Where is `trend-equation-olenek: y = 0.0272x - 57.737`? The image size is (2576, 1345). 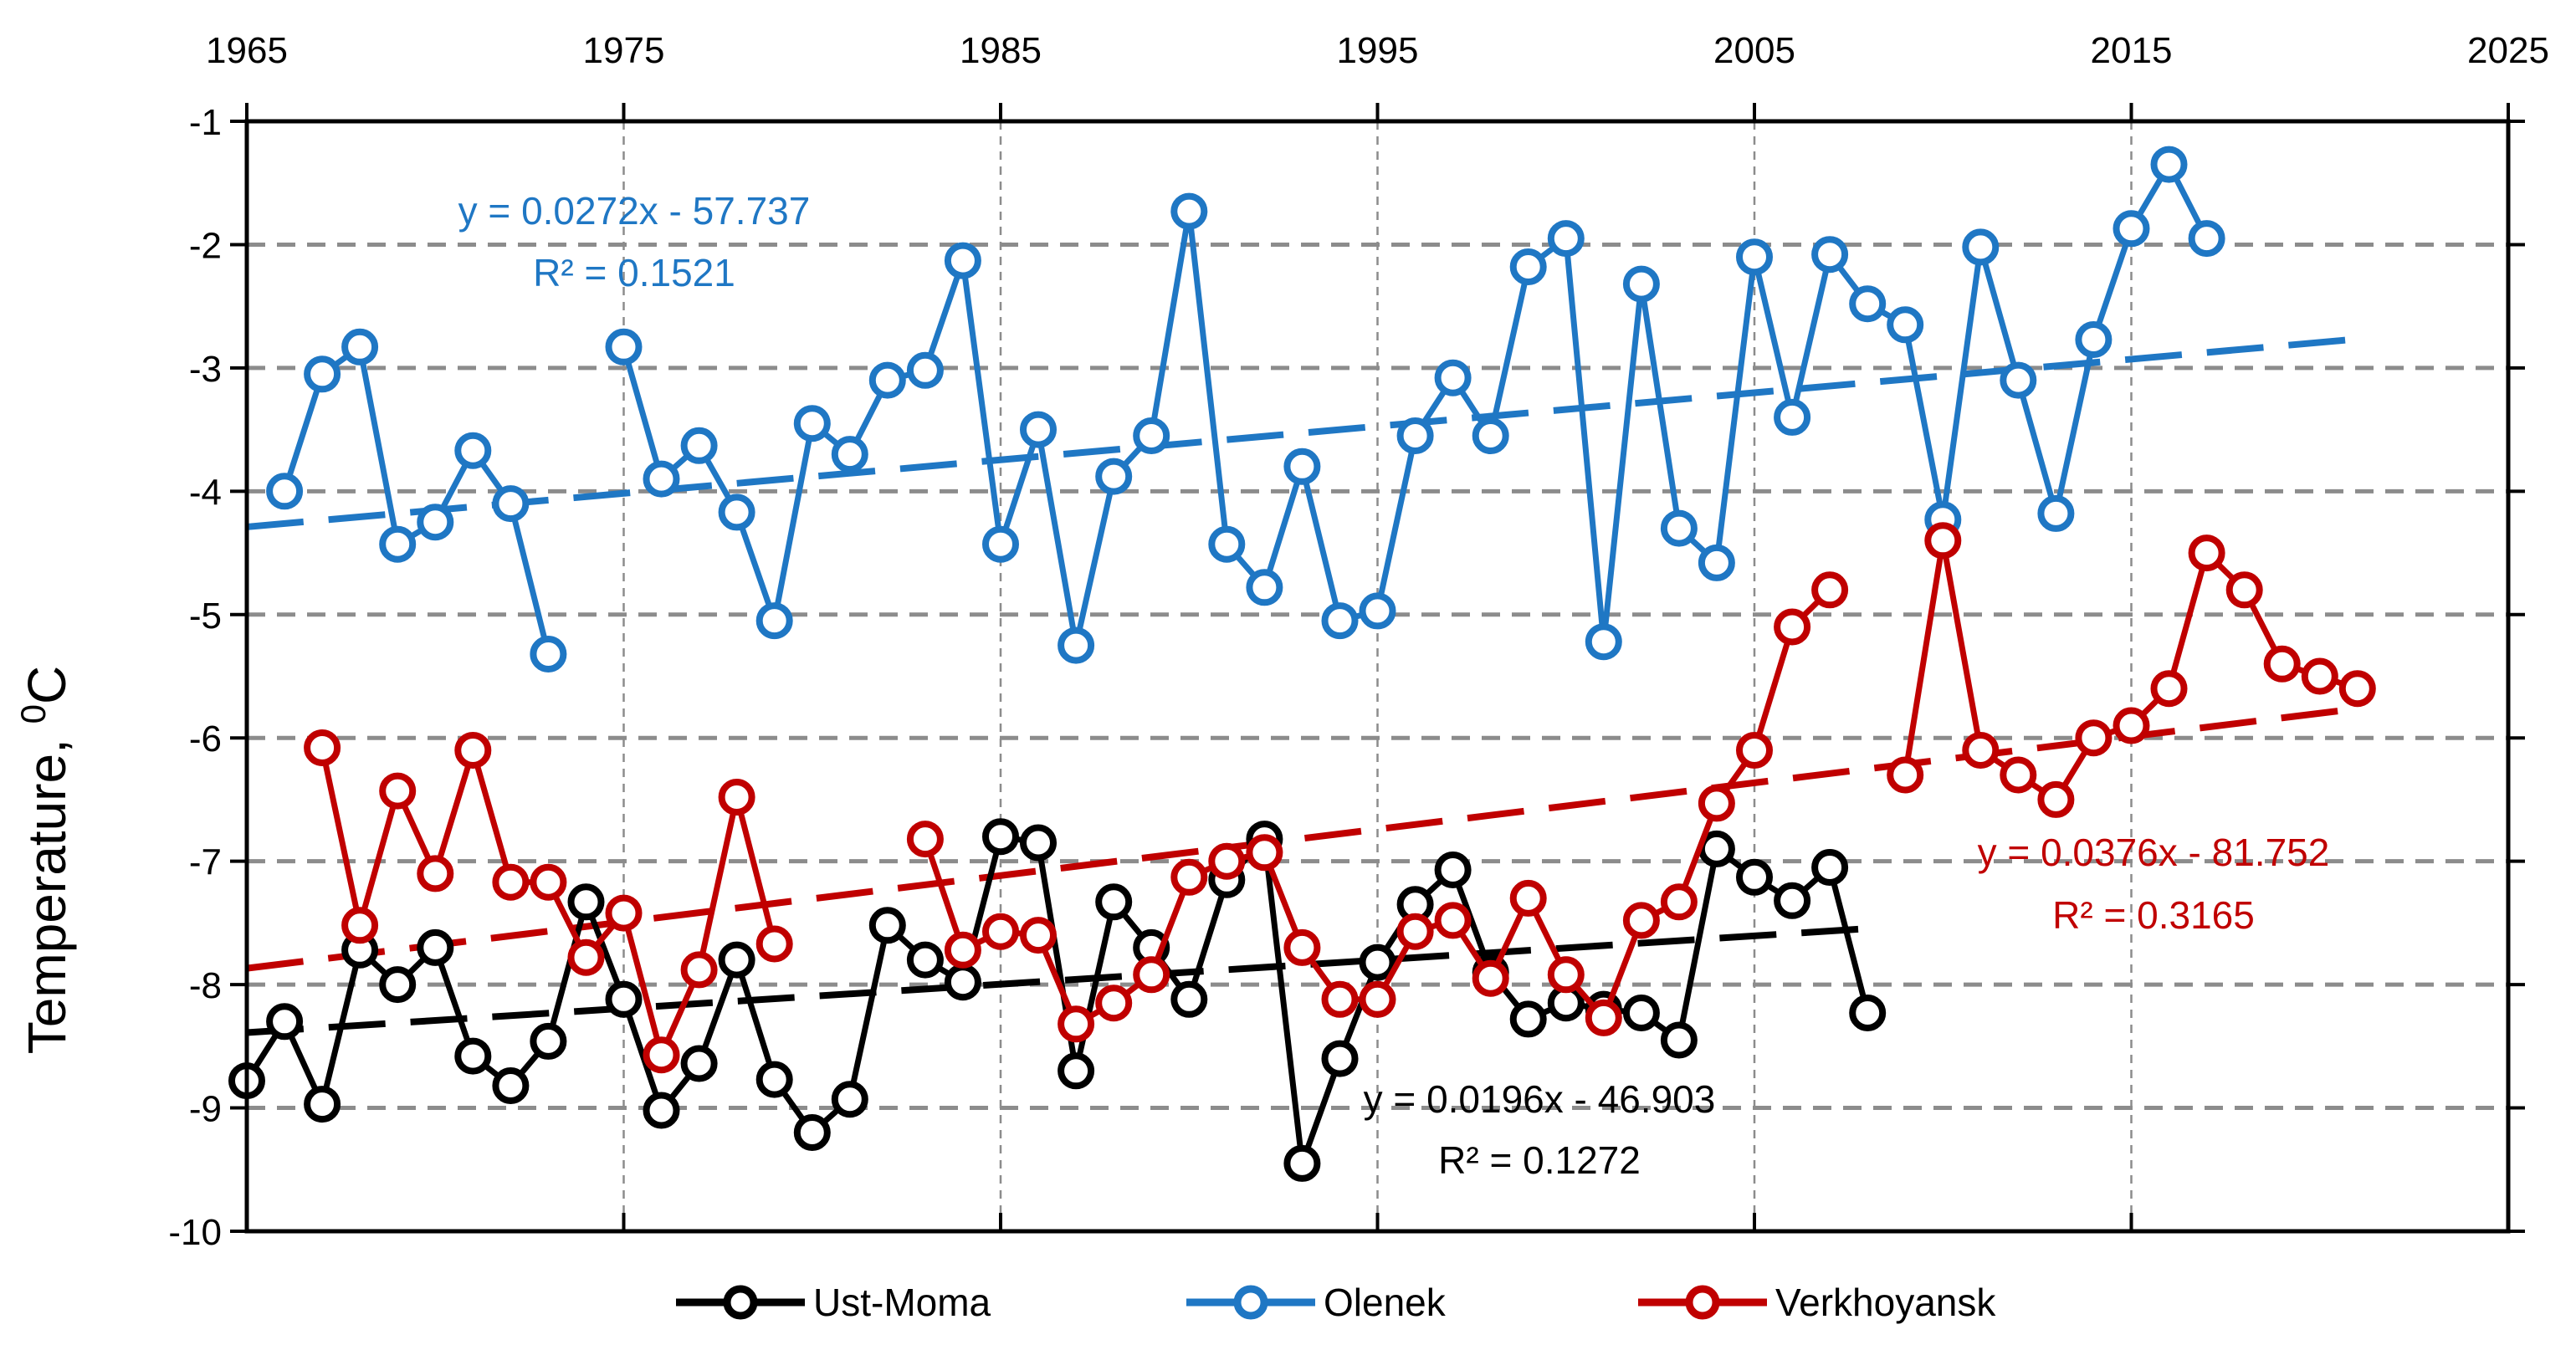
trend-equation-olenek: y = 0.0272x - 57.737 is located at coordinates (635, 211).